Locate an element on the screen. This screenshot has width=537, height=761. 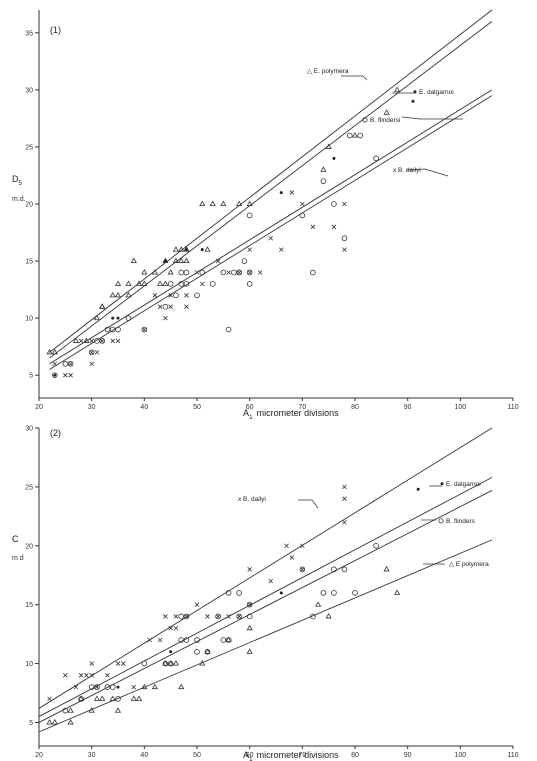
series-legend-label: x B. dailyi is located at coordinates (252, 499).